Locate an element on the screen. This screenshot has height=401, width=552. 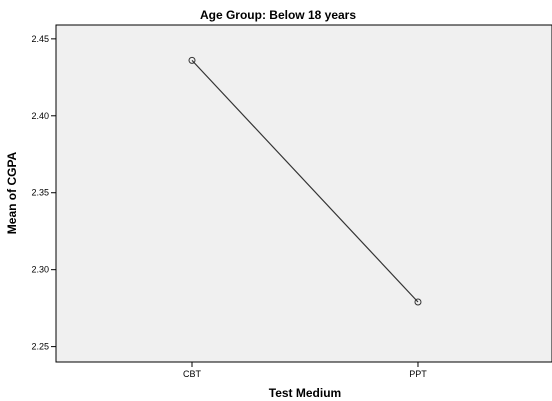
y-axis: 2.25 2.30 2.35 2.40 2.45 is located at coordinates (43, 193).